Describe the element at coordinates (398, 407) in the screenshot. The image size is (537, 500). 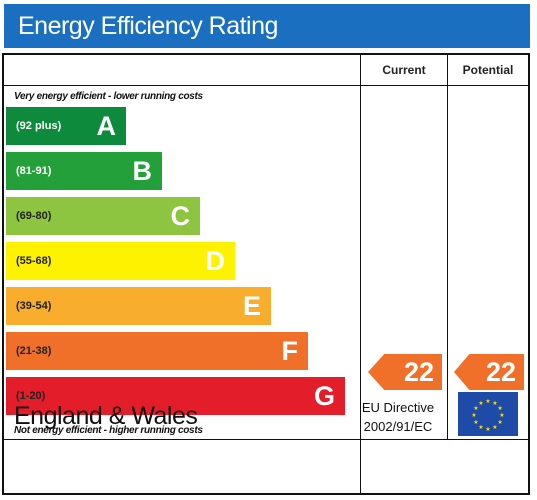
I see `directive-line-1: EU Directive` at that location.